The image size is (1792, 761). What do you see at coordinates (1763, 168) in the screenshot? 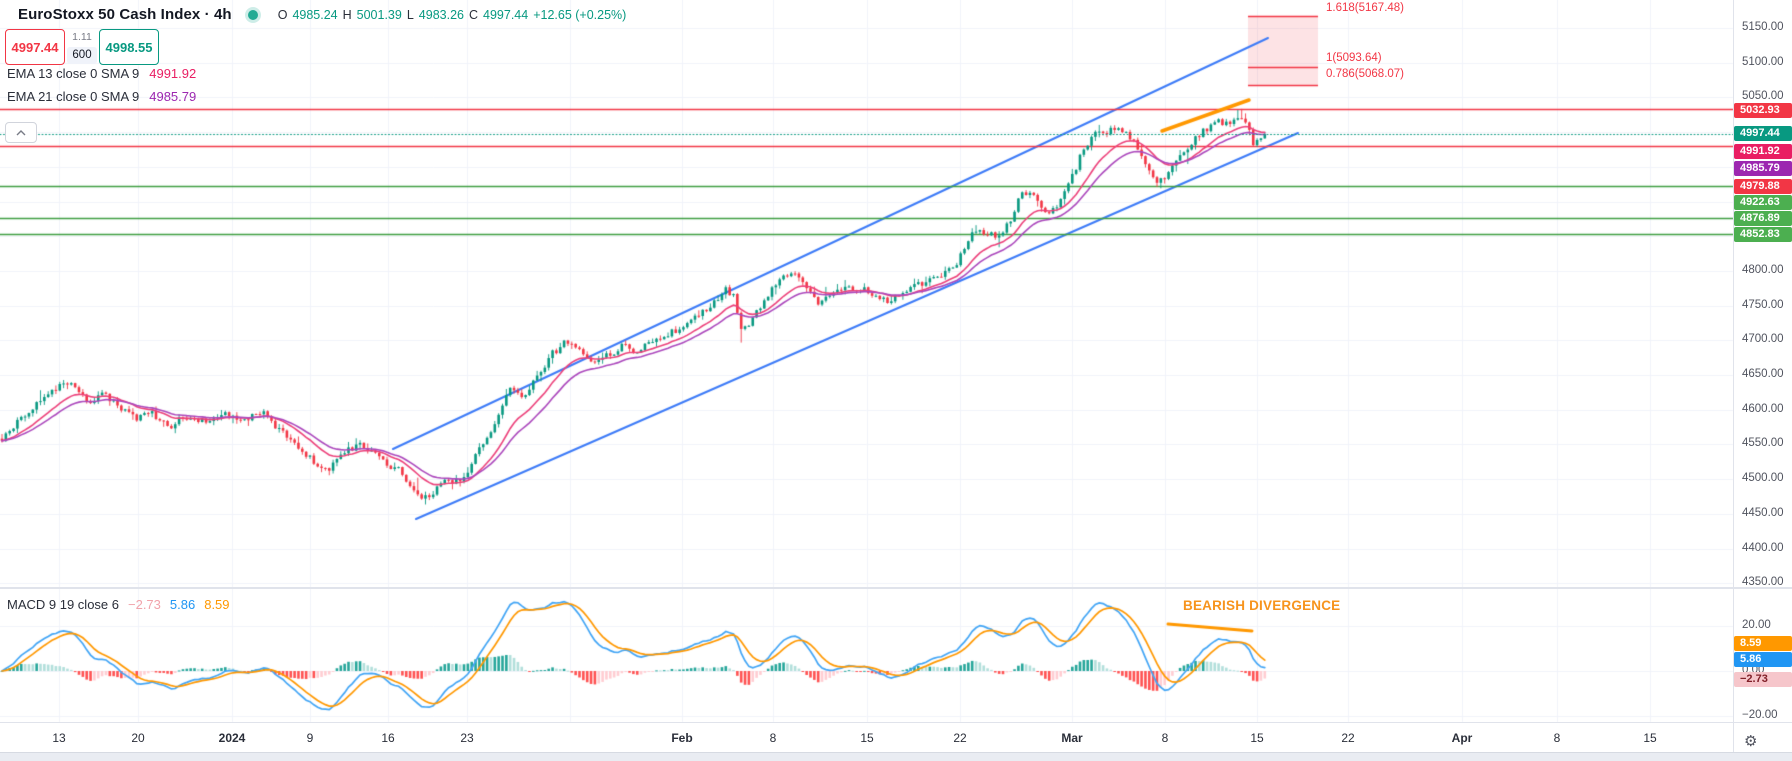
I see `price-axis-badge: 4985.79` at bounding box center [1763, 168].